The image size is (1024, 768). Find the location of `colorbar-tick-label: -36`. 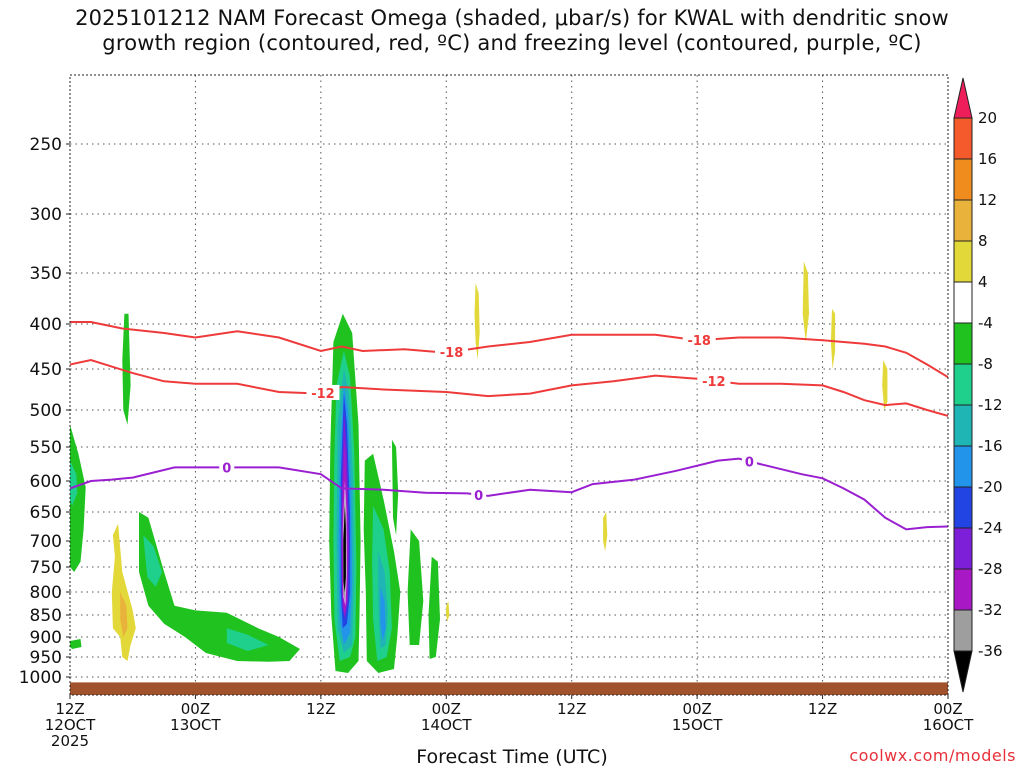

colorbar-tick-label: -36 is located at coordinates (990, 651).